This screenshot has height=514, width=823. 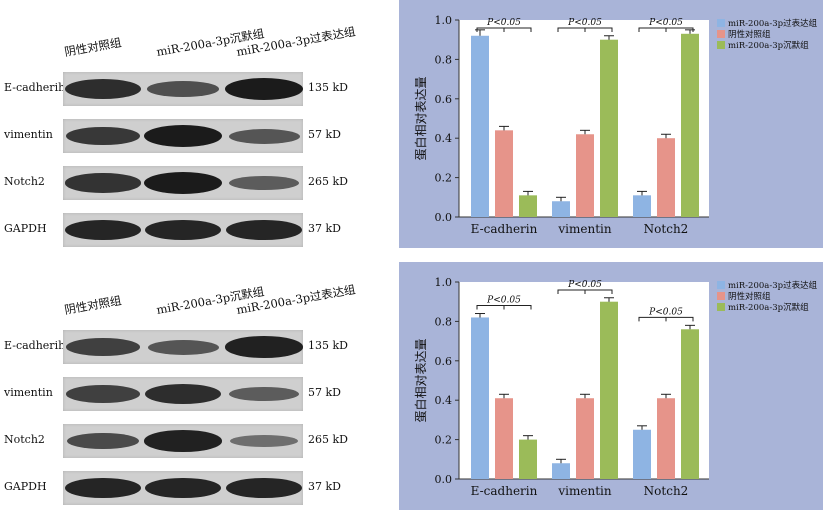 I want to click on legend-label: miR-200a-3p沉默组, so click(x=768, y=45).